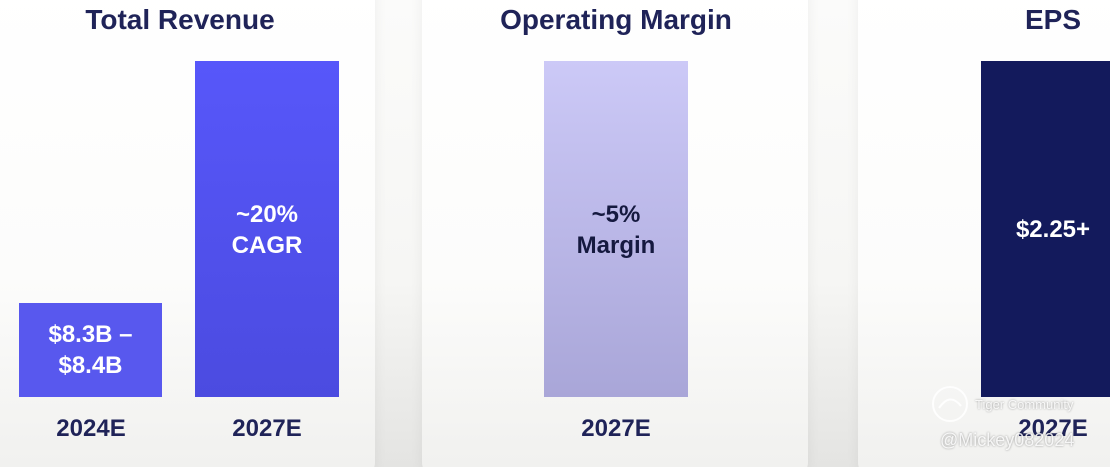 This screenshot has width=1110, height=467. What do you see at coordinates (1053, 19) in the screenshot?
I see `panel-title: EPS` at bounding box center [1053, 19].